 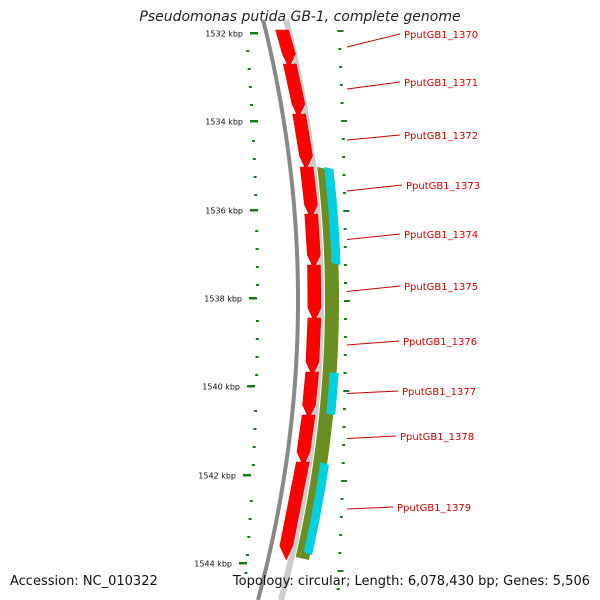 What do you see at coordinates (224, 211) in the screenshot?
I see `scale-tick-label: 1536 kbp` at bounding box center [224, 211].